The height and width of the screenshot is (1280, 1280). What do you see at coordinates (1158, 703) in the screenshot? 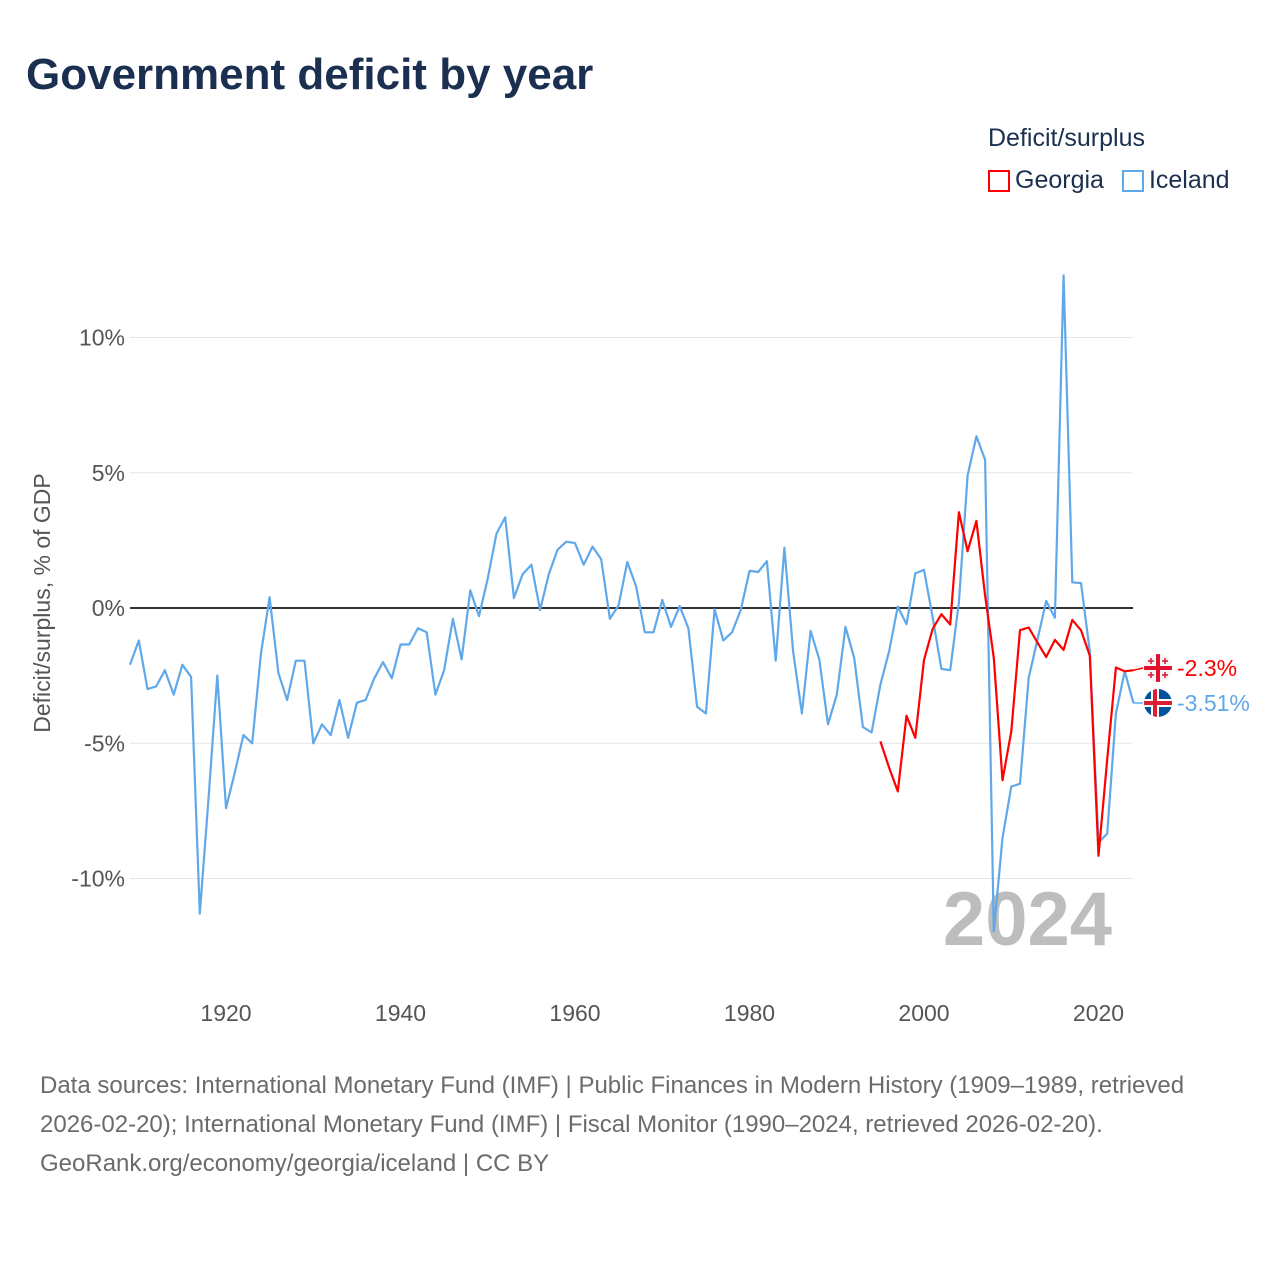
I see `iceland-flag-icon` at bounding box center [1158, 703].